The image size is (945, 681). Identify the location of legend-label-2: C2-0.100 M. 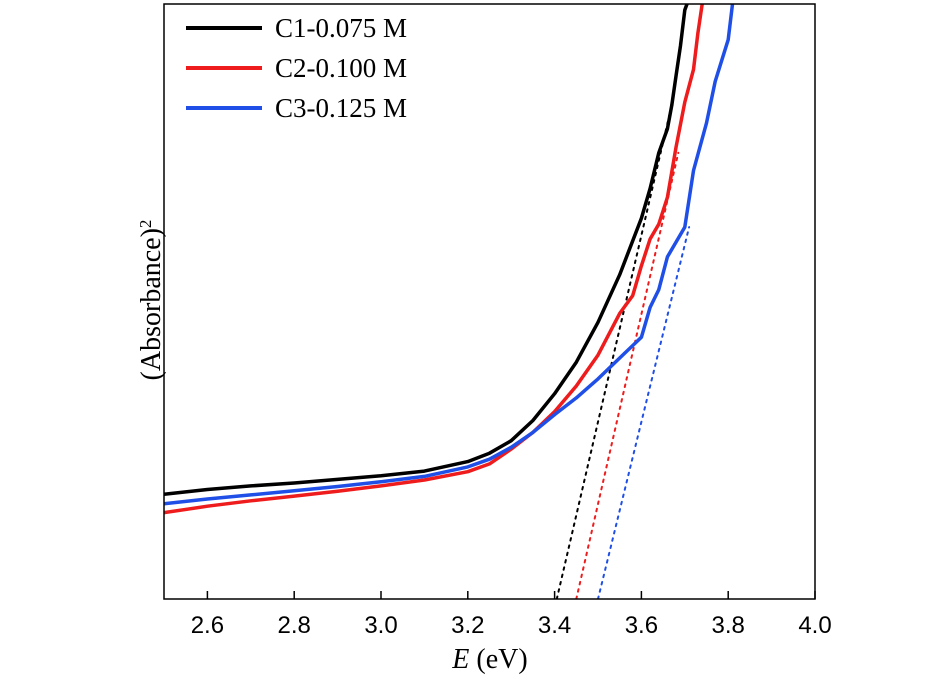
(341, 68).